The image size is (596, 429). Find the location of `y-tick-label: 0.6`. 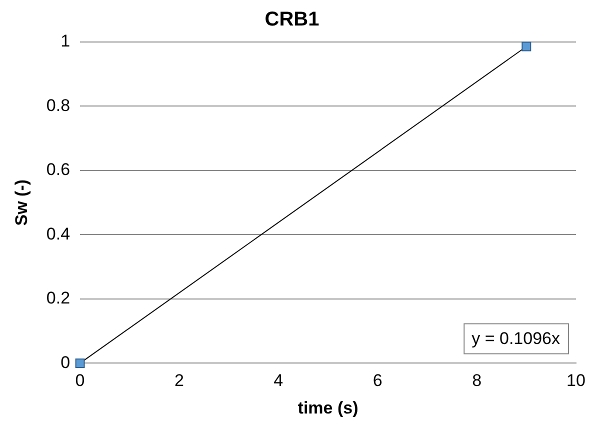

y-tick-label: 0.6 is located at coordinates (58, 170).